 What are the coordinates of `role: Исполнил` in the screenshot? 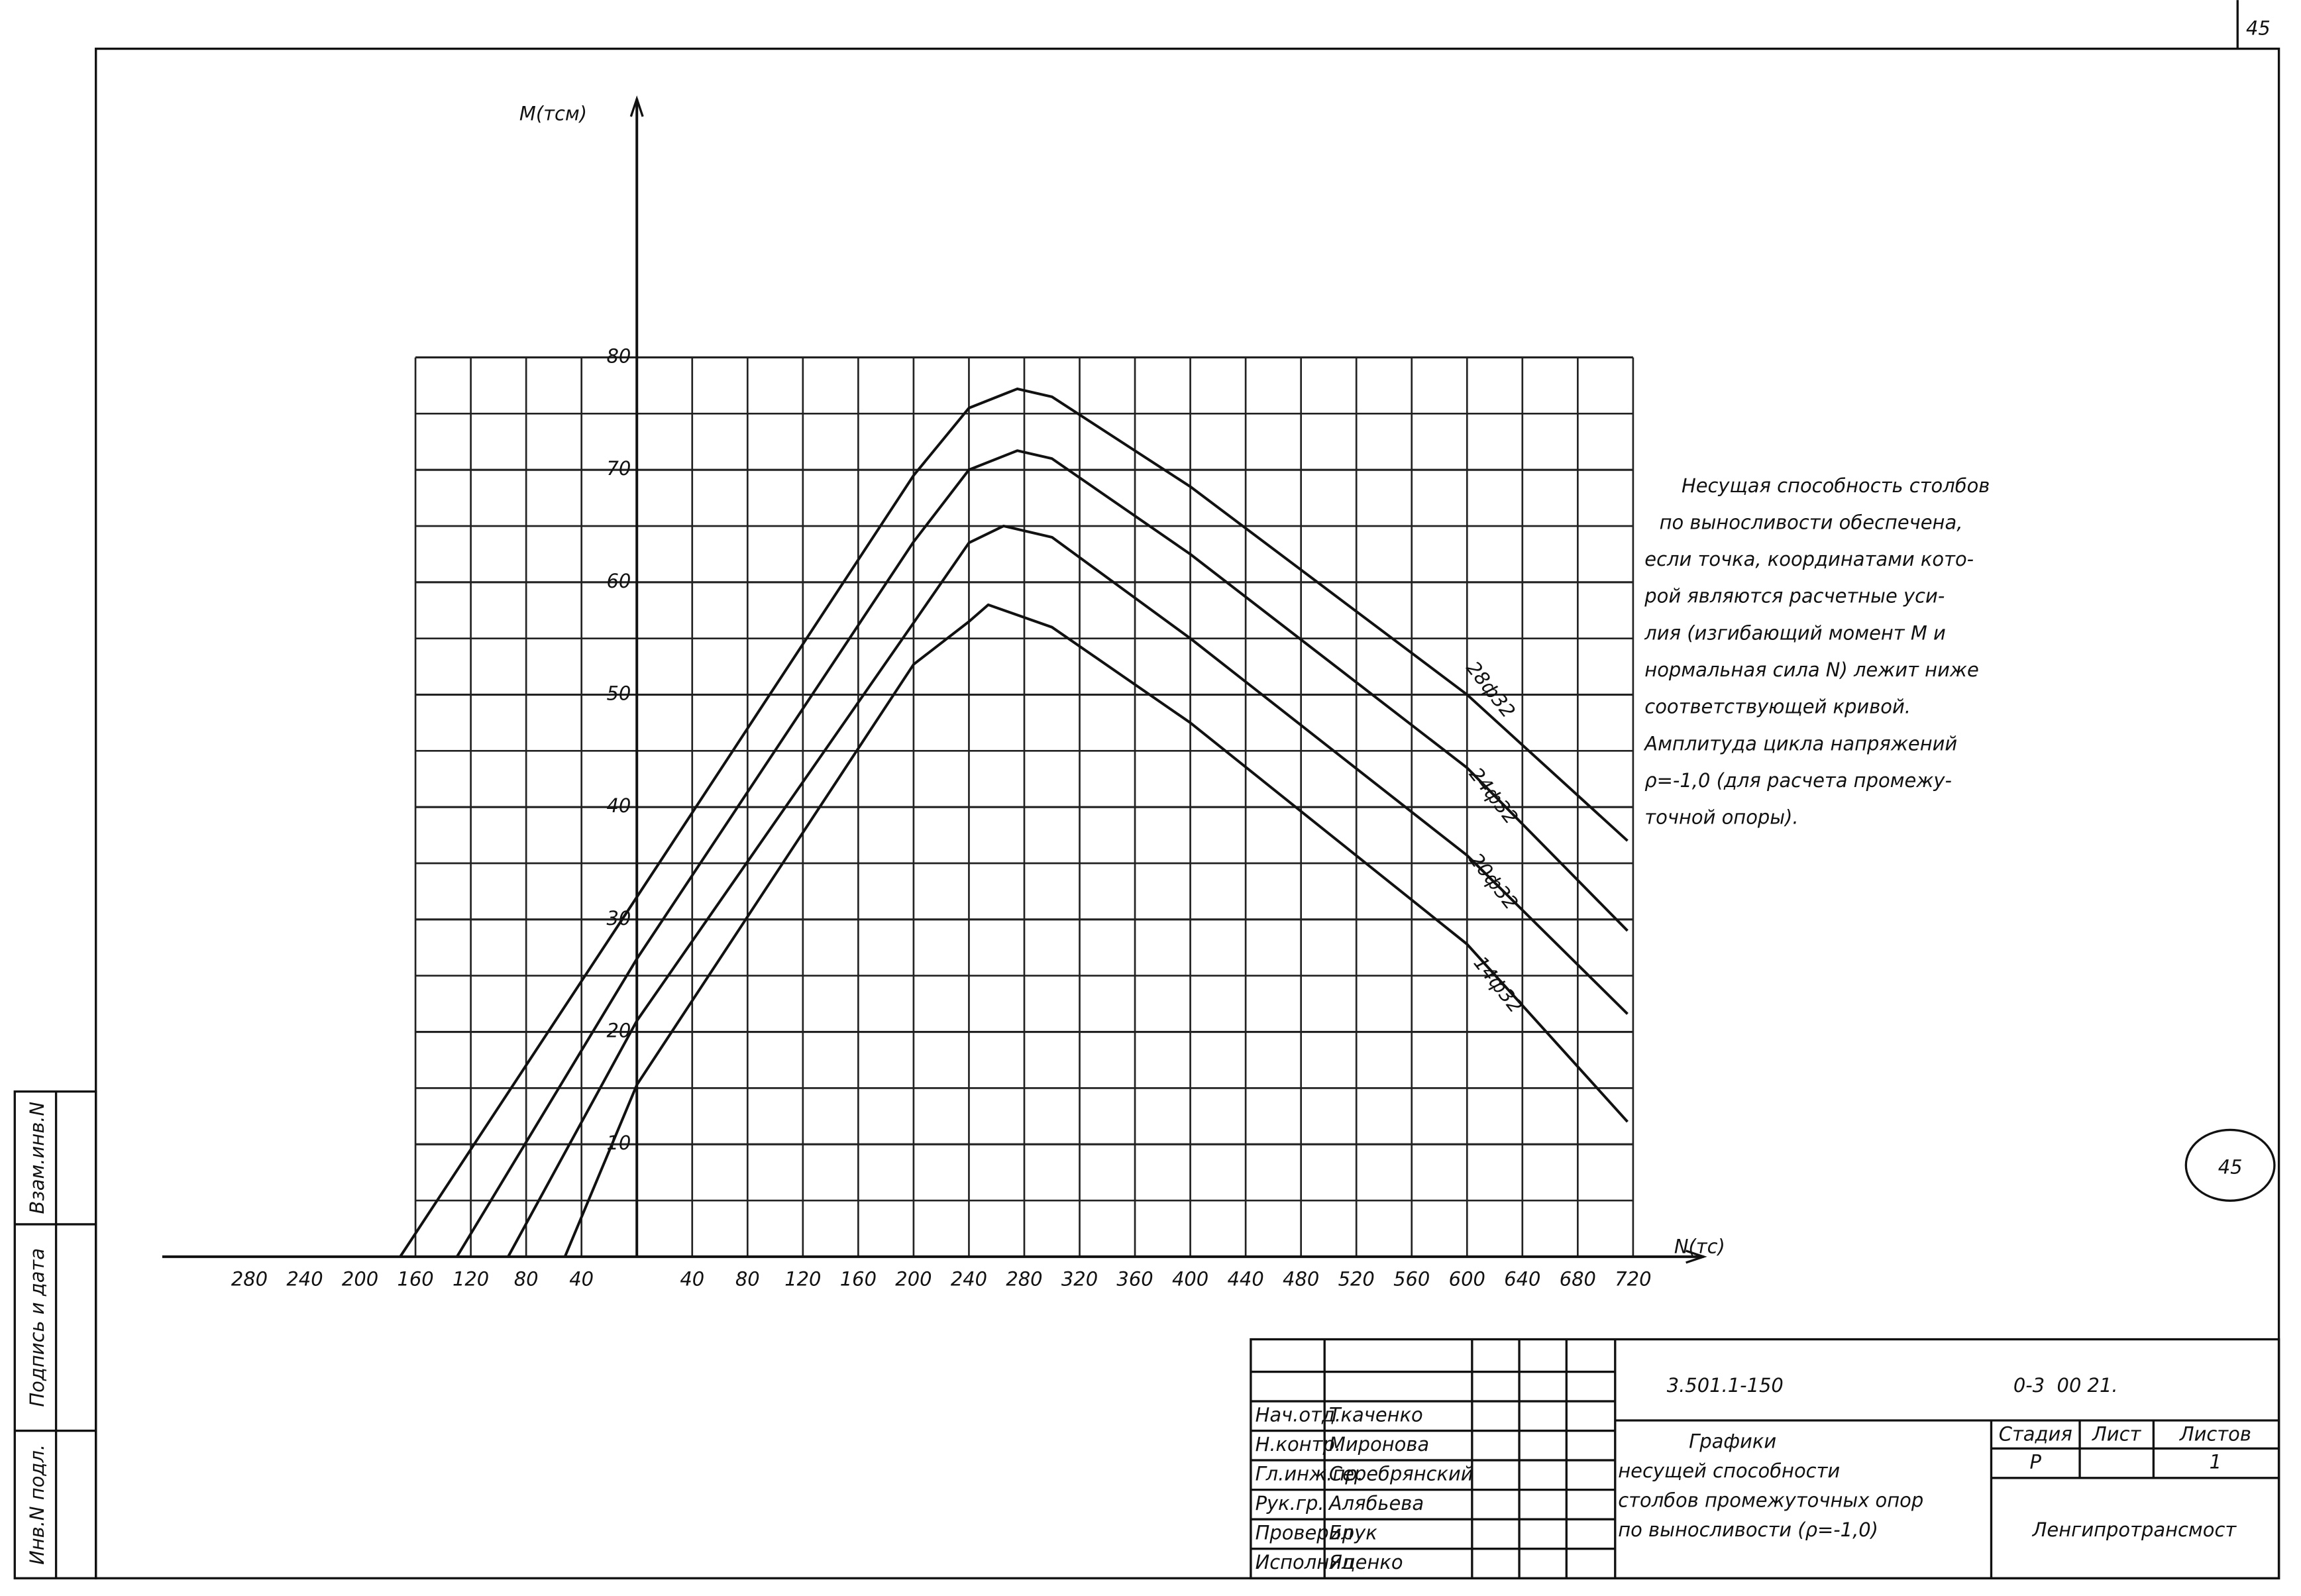 It's located at (1305, 1562).